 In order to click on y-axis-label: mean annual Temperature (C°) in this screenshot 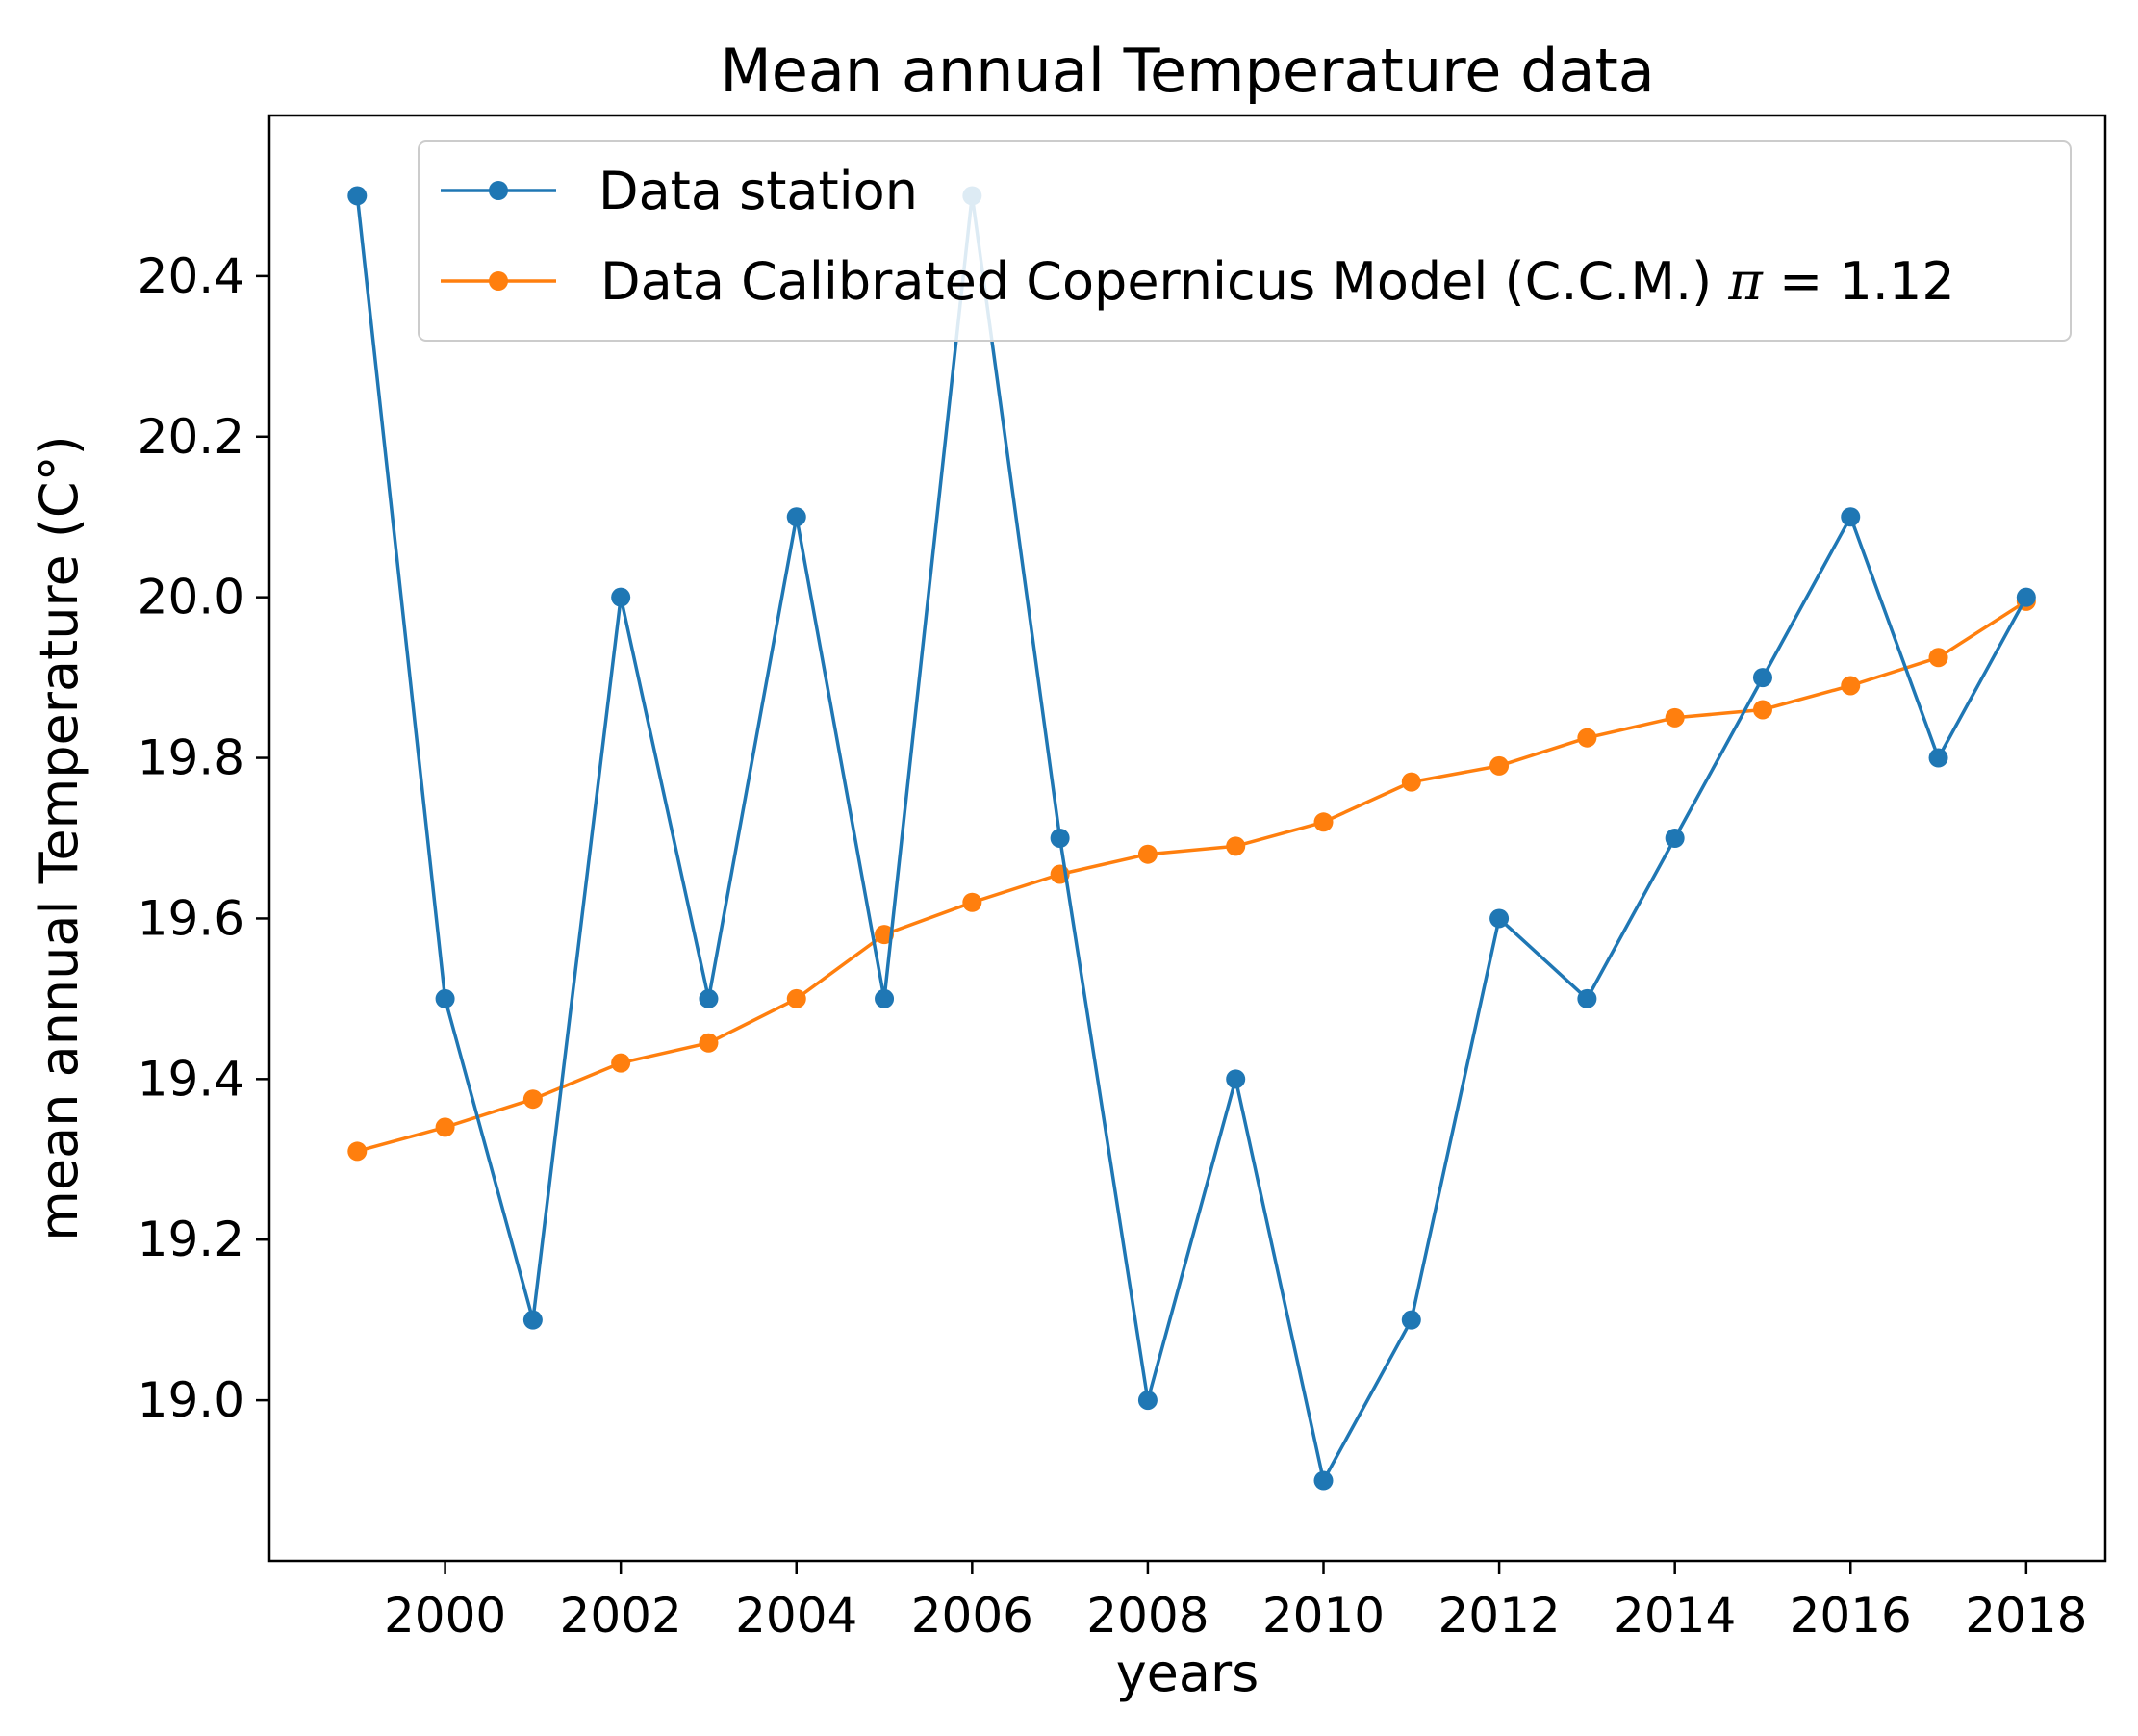, I will do `click(59, 837)`.